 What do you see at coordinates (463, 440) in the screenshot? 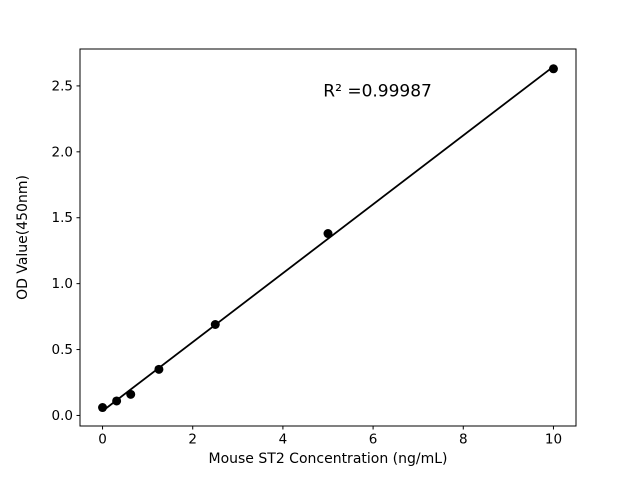
I see `x-tick-label: 8` at bounding box center [463, 440].